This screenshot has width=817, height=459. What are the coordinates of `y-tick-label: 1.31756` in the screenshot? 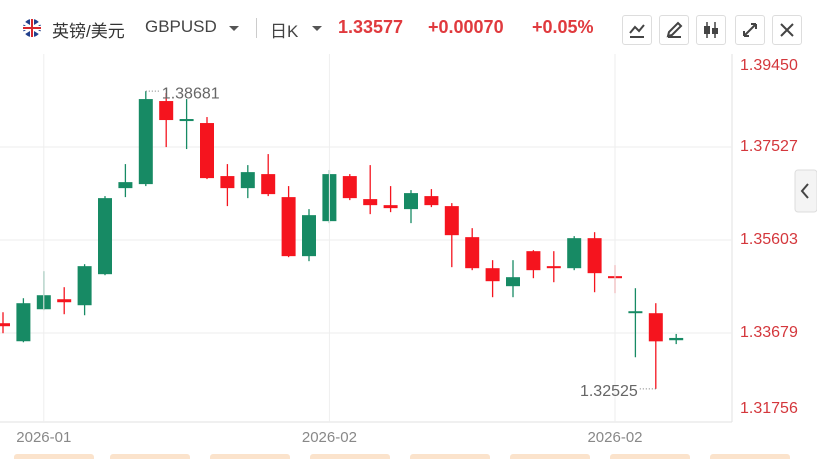 It's located at (769, 408).